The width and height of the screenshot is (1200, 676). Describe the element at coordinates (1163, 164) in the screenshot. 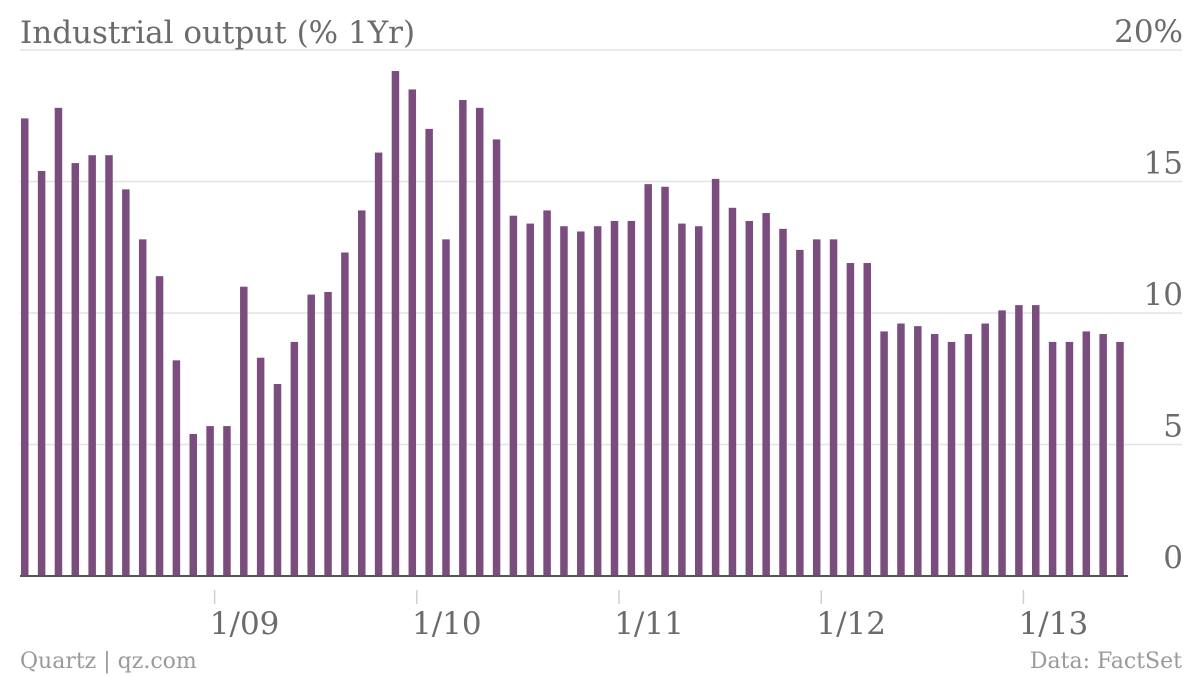

I see `y-tick-label: 15` at that location.